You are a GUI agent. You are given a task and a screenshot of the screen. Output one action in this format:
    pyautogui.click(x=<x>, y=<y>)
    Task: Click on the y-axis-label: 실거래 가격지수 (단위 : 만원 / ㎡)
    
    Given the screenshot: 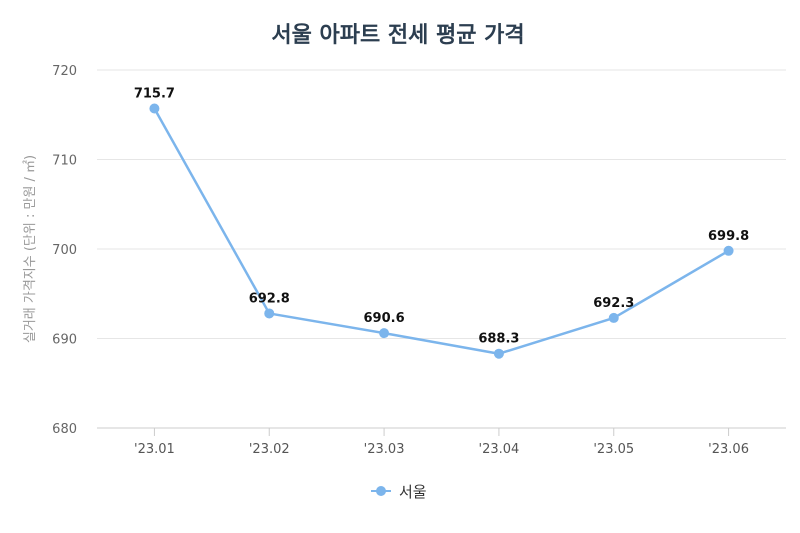 What is the action you would take?
    pyautogui.click(x=30, y=249)
    